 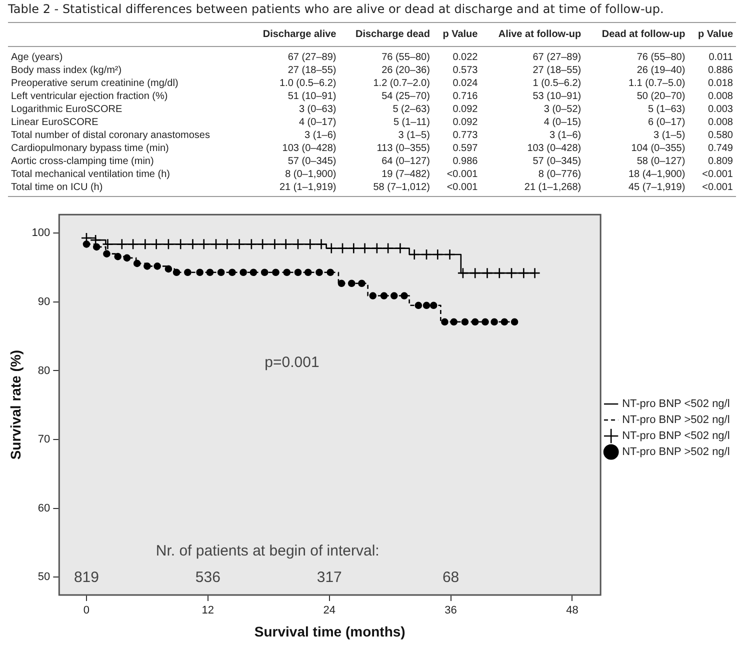 I want to click on annotation: 536, so click(x=207, y=577).